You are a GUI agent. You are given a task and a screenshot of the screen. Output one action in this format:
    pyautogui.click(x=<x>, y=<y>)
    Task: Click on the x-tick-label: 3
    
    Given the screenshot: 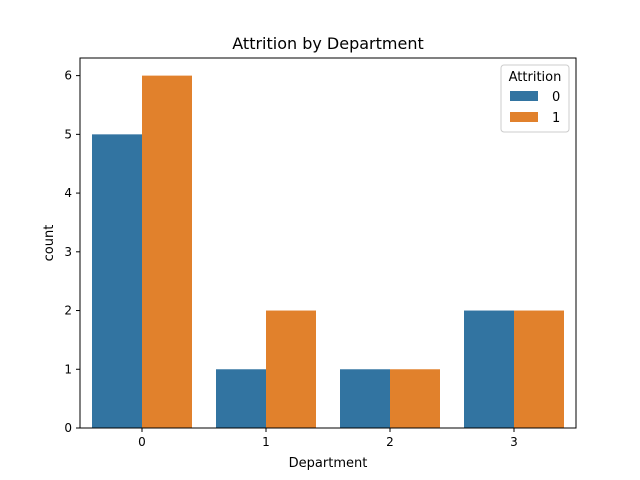 What is the action you would take?
    pyautogui.click(x=514, y=442)
    